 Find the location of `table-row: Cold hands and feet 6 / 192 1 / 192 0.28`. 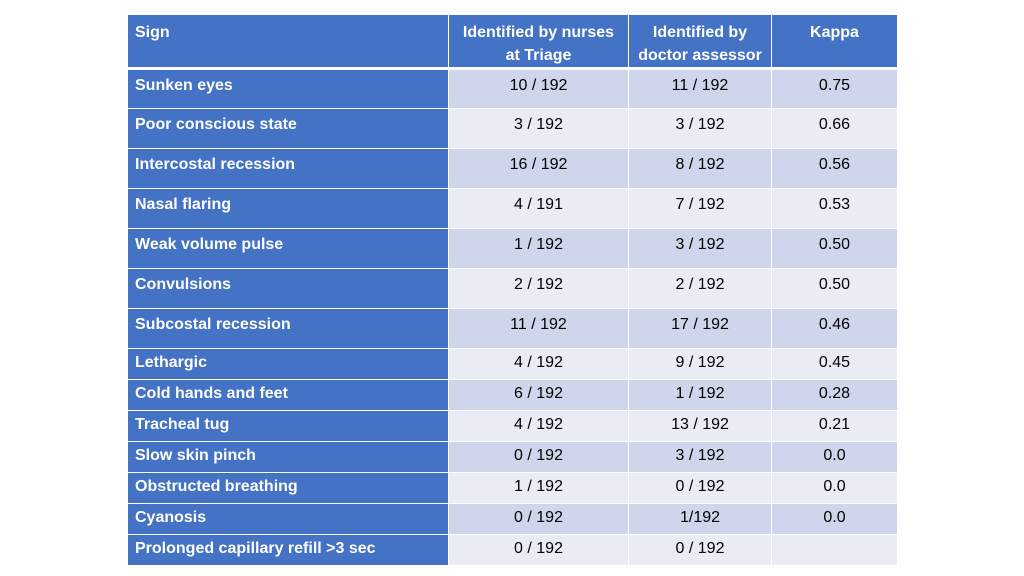

table-row: Cold hands and feet 6 / 192 1 / 192 0.28 is located at coordinates (512, 395).